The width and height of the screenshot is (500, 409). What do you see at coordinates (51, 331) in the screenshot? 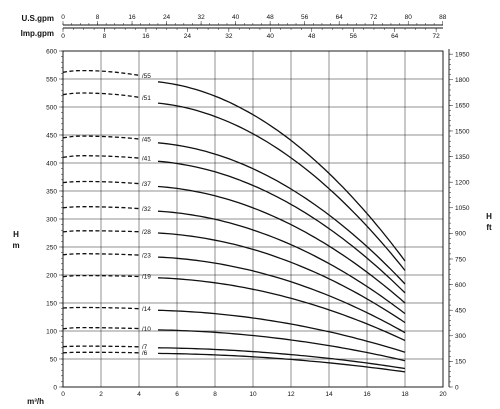
I see `y-left-tick-label: 100` at bounding box center [51, 331].